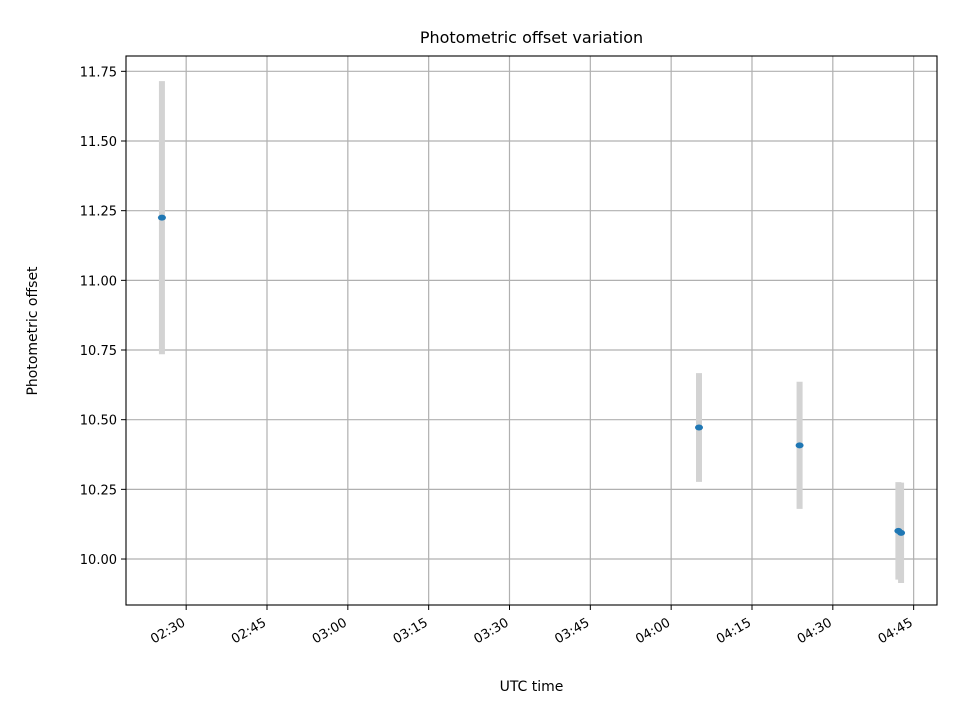 The image size is (960, 720). Describe the element at coordinates (532, 687) in the screenshot. I see `x-axis-label: UTC time` at that location.